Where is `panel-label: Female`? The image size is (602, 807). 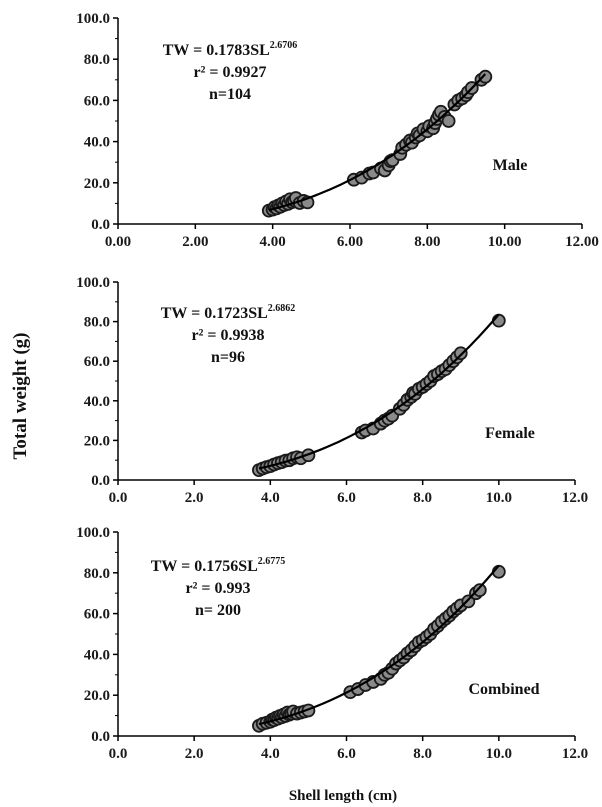
panel-label: Female is located at coordinates (510, 433).